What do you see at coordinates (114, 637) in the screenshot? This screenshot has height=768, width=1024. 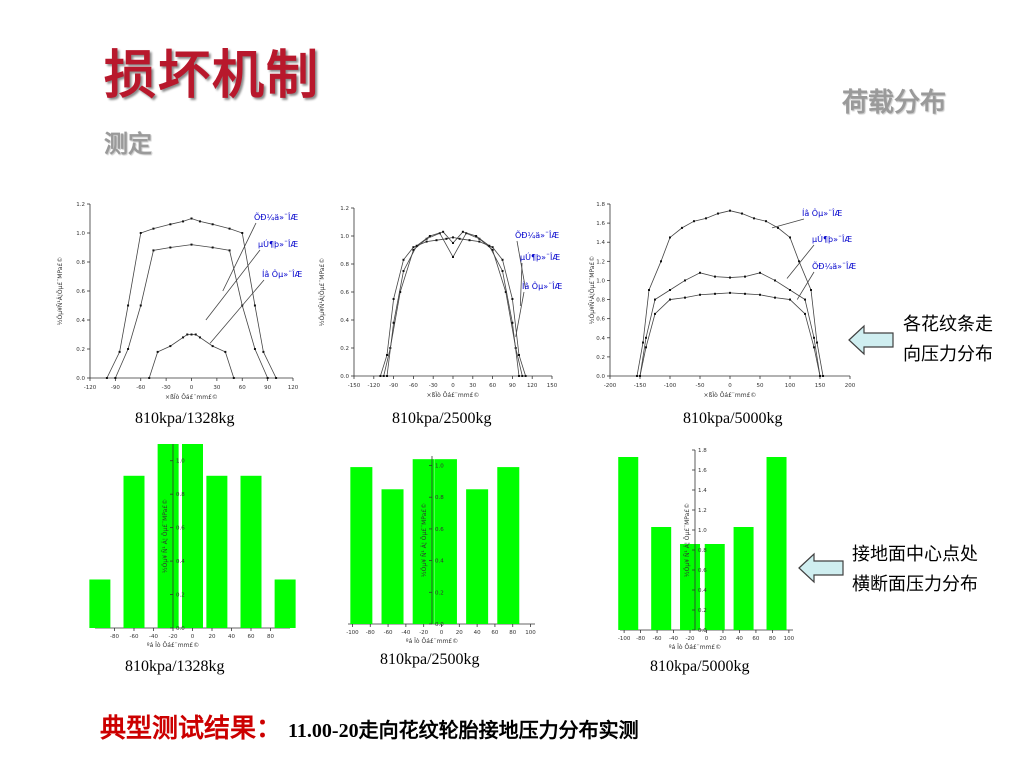 I see `x-tick-label: -80` at bounding box center [114, 637].